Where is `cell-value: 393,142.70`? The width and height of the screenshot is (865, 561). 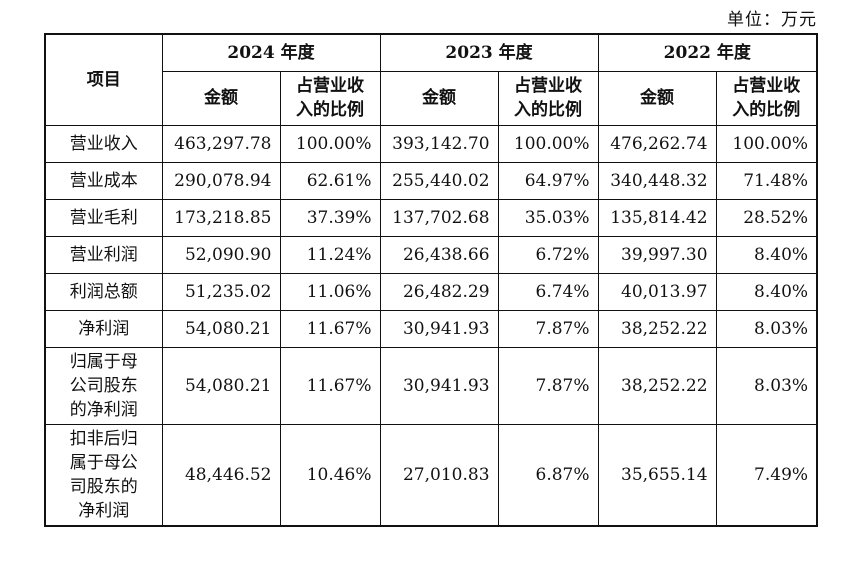
cell-value: 393,142.70 is located at coordinates (439, 143).